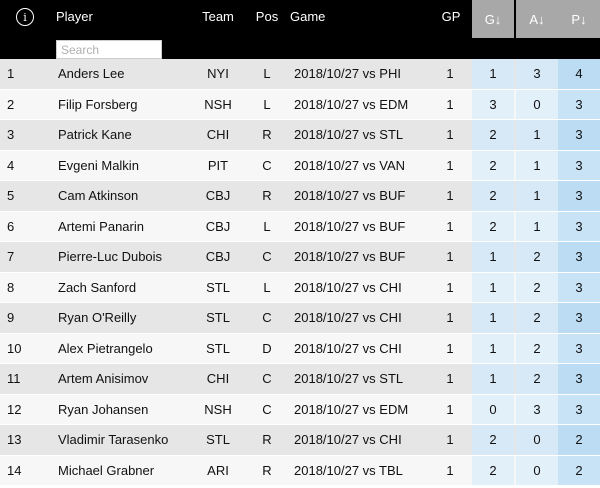 The height and width of the screenshot is (488, 600). What do you see at coordinates (11, 104) in the screenshot?
I see `rank-cell: 2` at bounding box center [11, 104].